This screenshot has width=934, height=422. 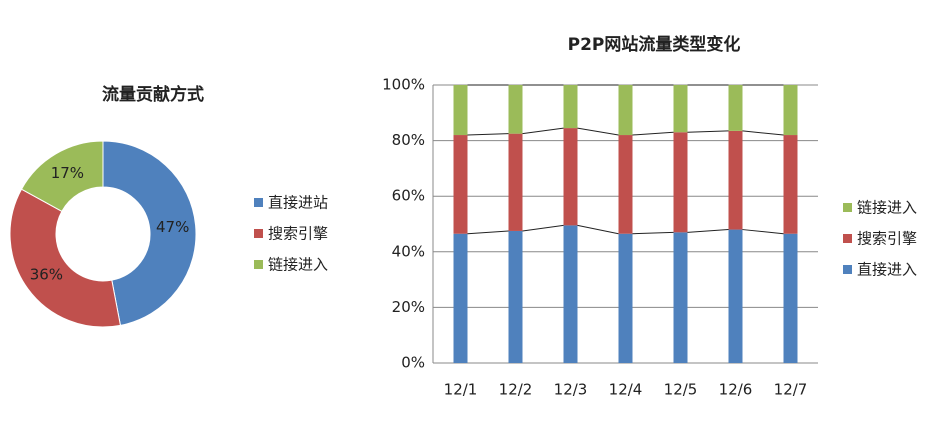 What do you see at coordinates (681, 390) in the screenshot?
I see `x-tick-label: 12/5` at bounding box center [681, 390].